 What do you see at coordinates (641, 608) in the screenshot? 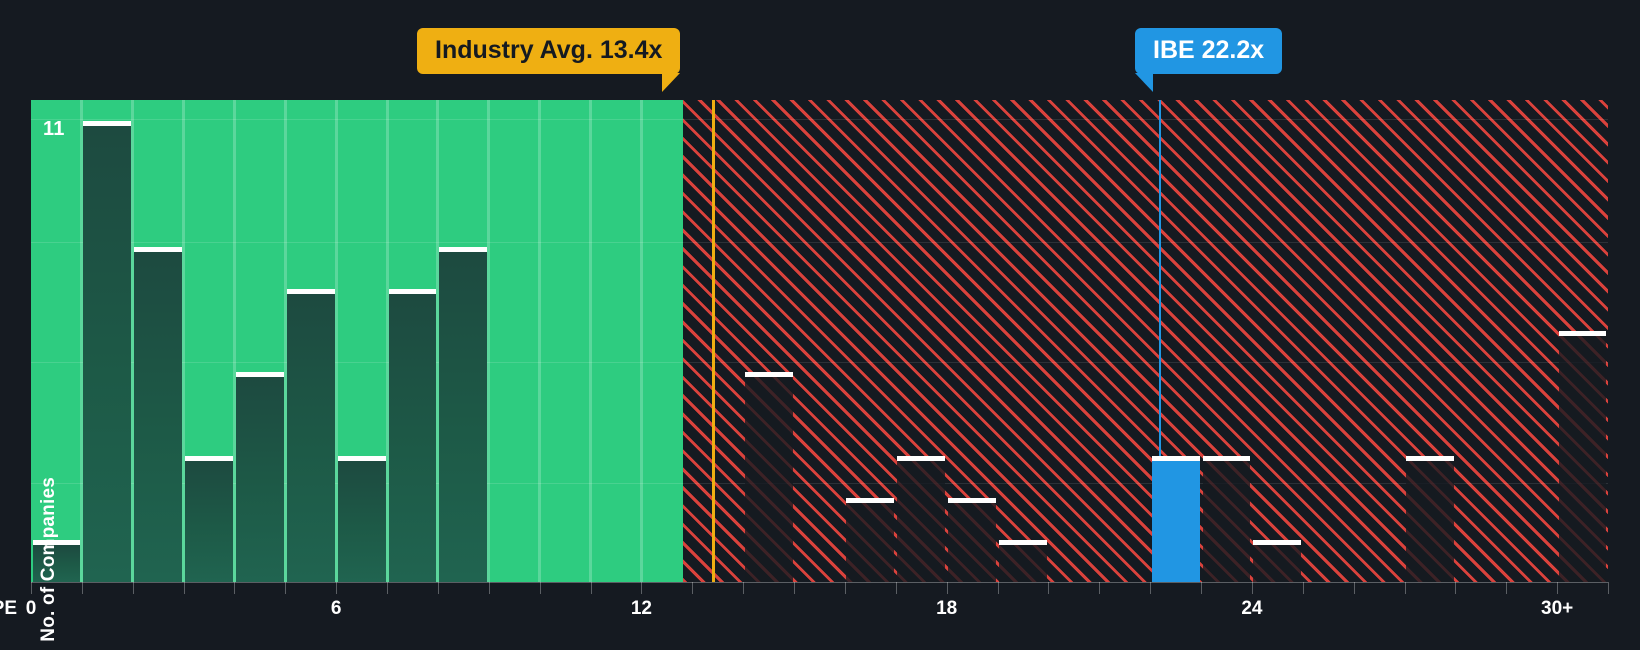
I see `x-axis-tick-label: 12` at bounding box center [641, 608].